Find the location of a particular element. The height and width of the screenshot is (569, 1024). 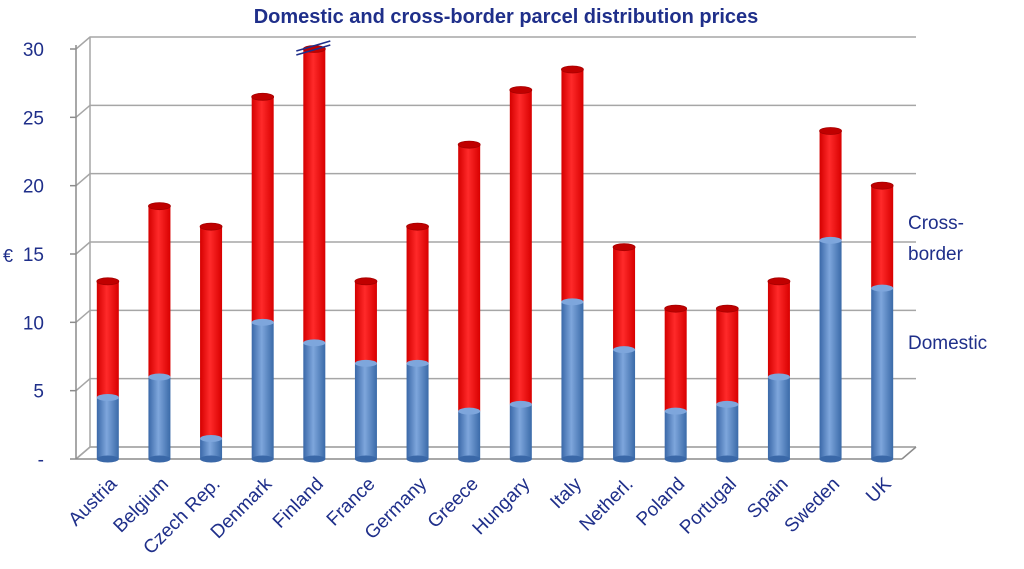

bar-crossborder-france is located at coordinates (365, 322).